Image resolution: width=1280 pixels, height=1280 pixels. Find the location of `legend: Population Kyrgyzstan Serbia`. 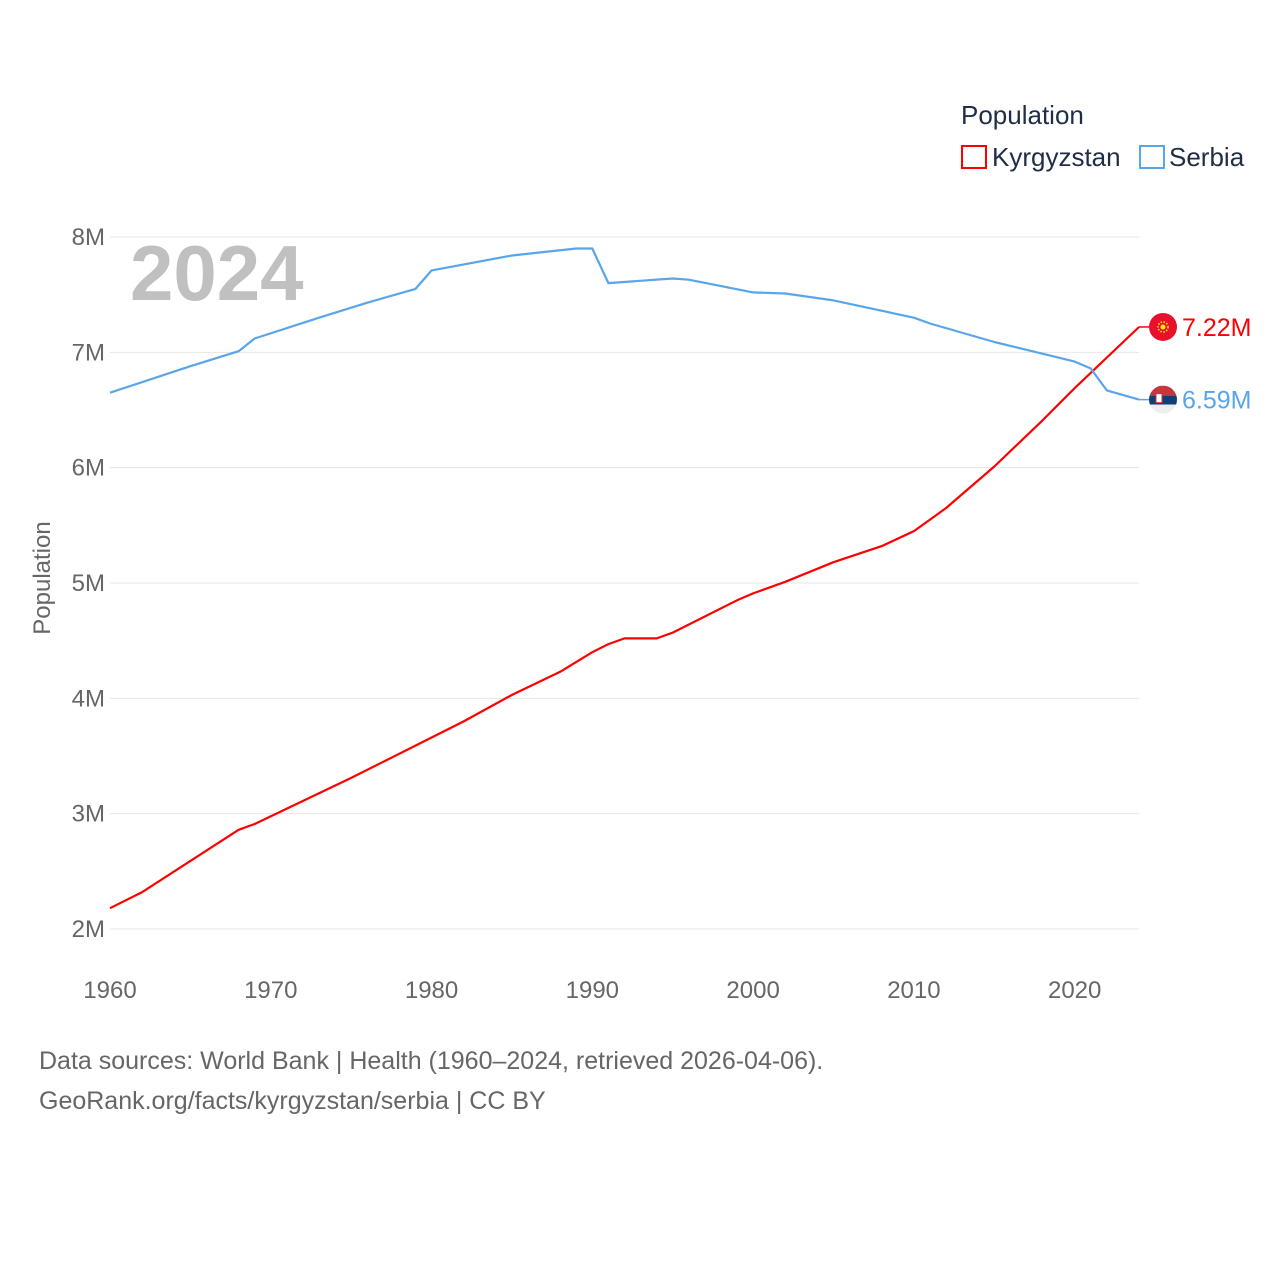

legend: Population Kyrgyzstan Serbia is located at coordinates (1103, 136).